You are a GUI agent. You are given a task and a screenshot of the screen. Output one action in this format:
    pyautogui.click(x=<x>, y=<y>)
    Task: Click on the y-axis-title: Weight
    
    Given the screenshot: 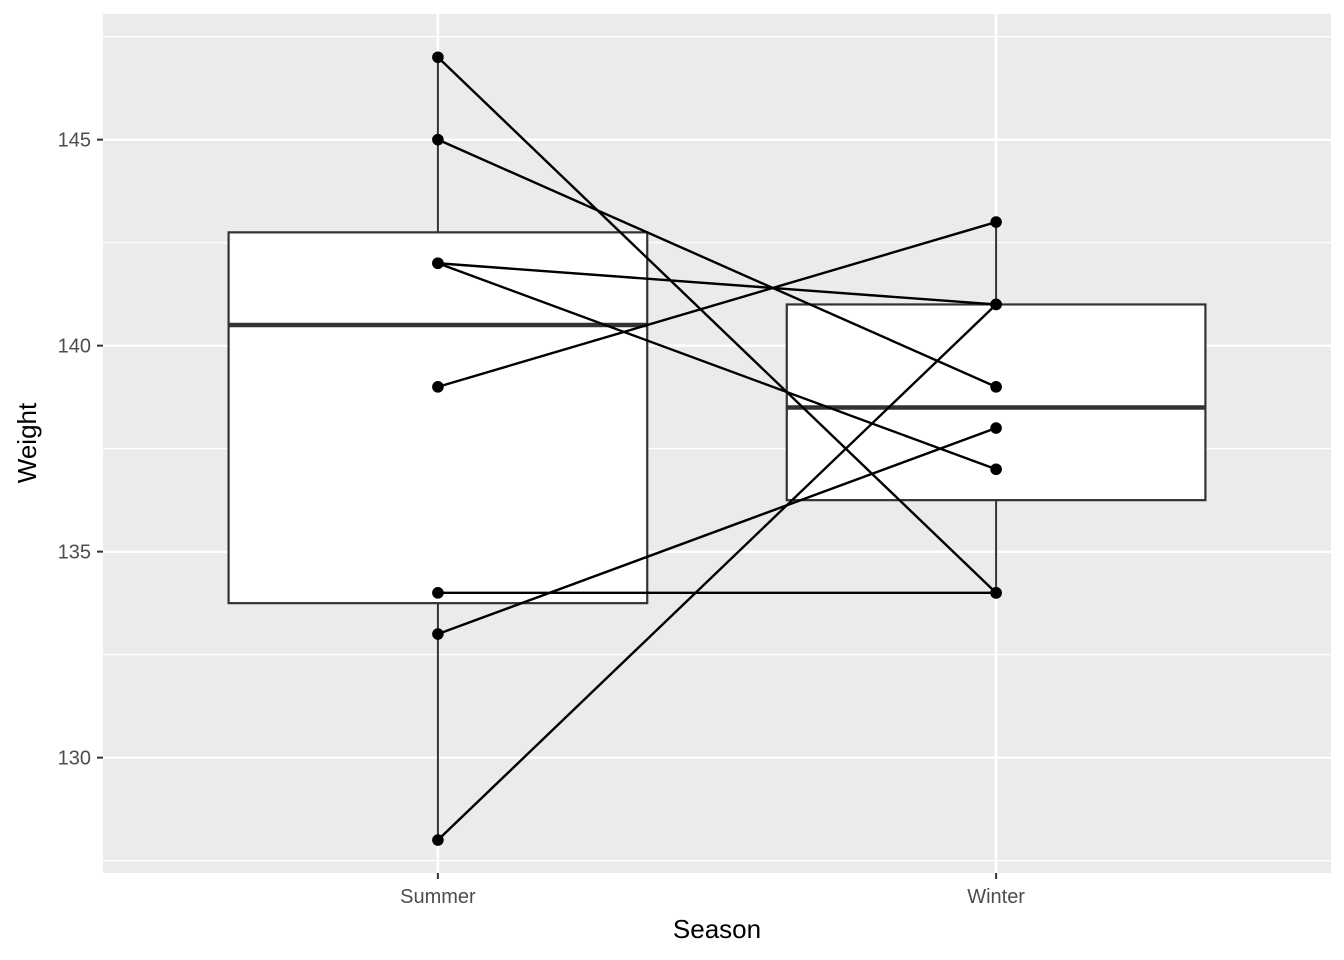 What is the action you would take?
    pyautogui.click(x=27, y=442)
    